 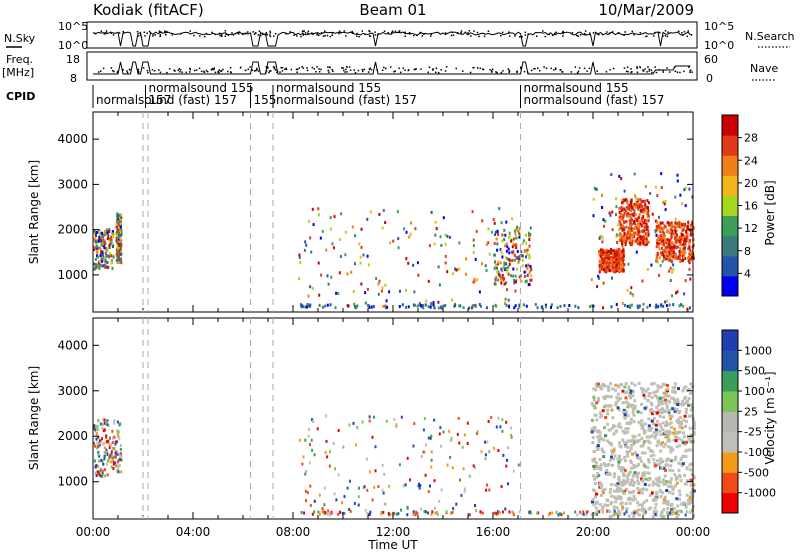 What do you see at coordinates (193, 532) in the screenshot?
I see `x-tick-label: 04:00` at bounding box center [193, 532].